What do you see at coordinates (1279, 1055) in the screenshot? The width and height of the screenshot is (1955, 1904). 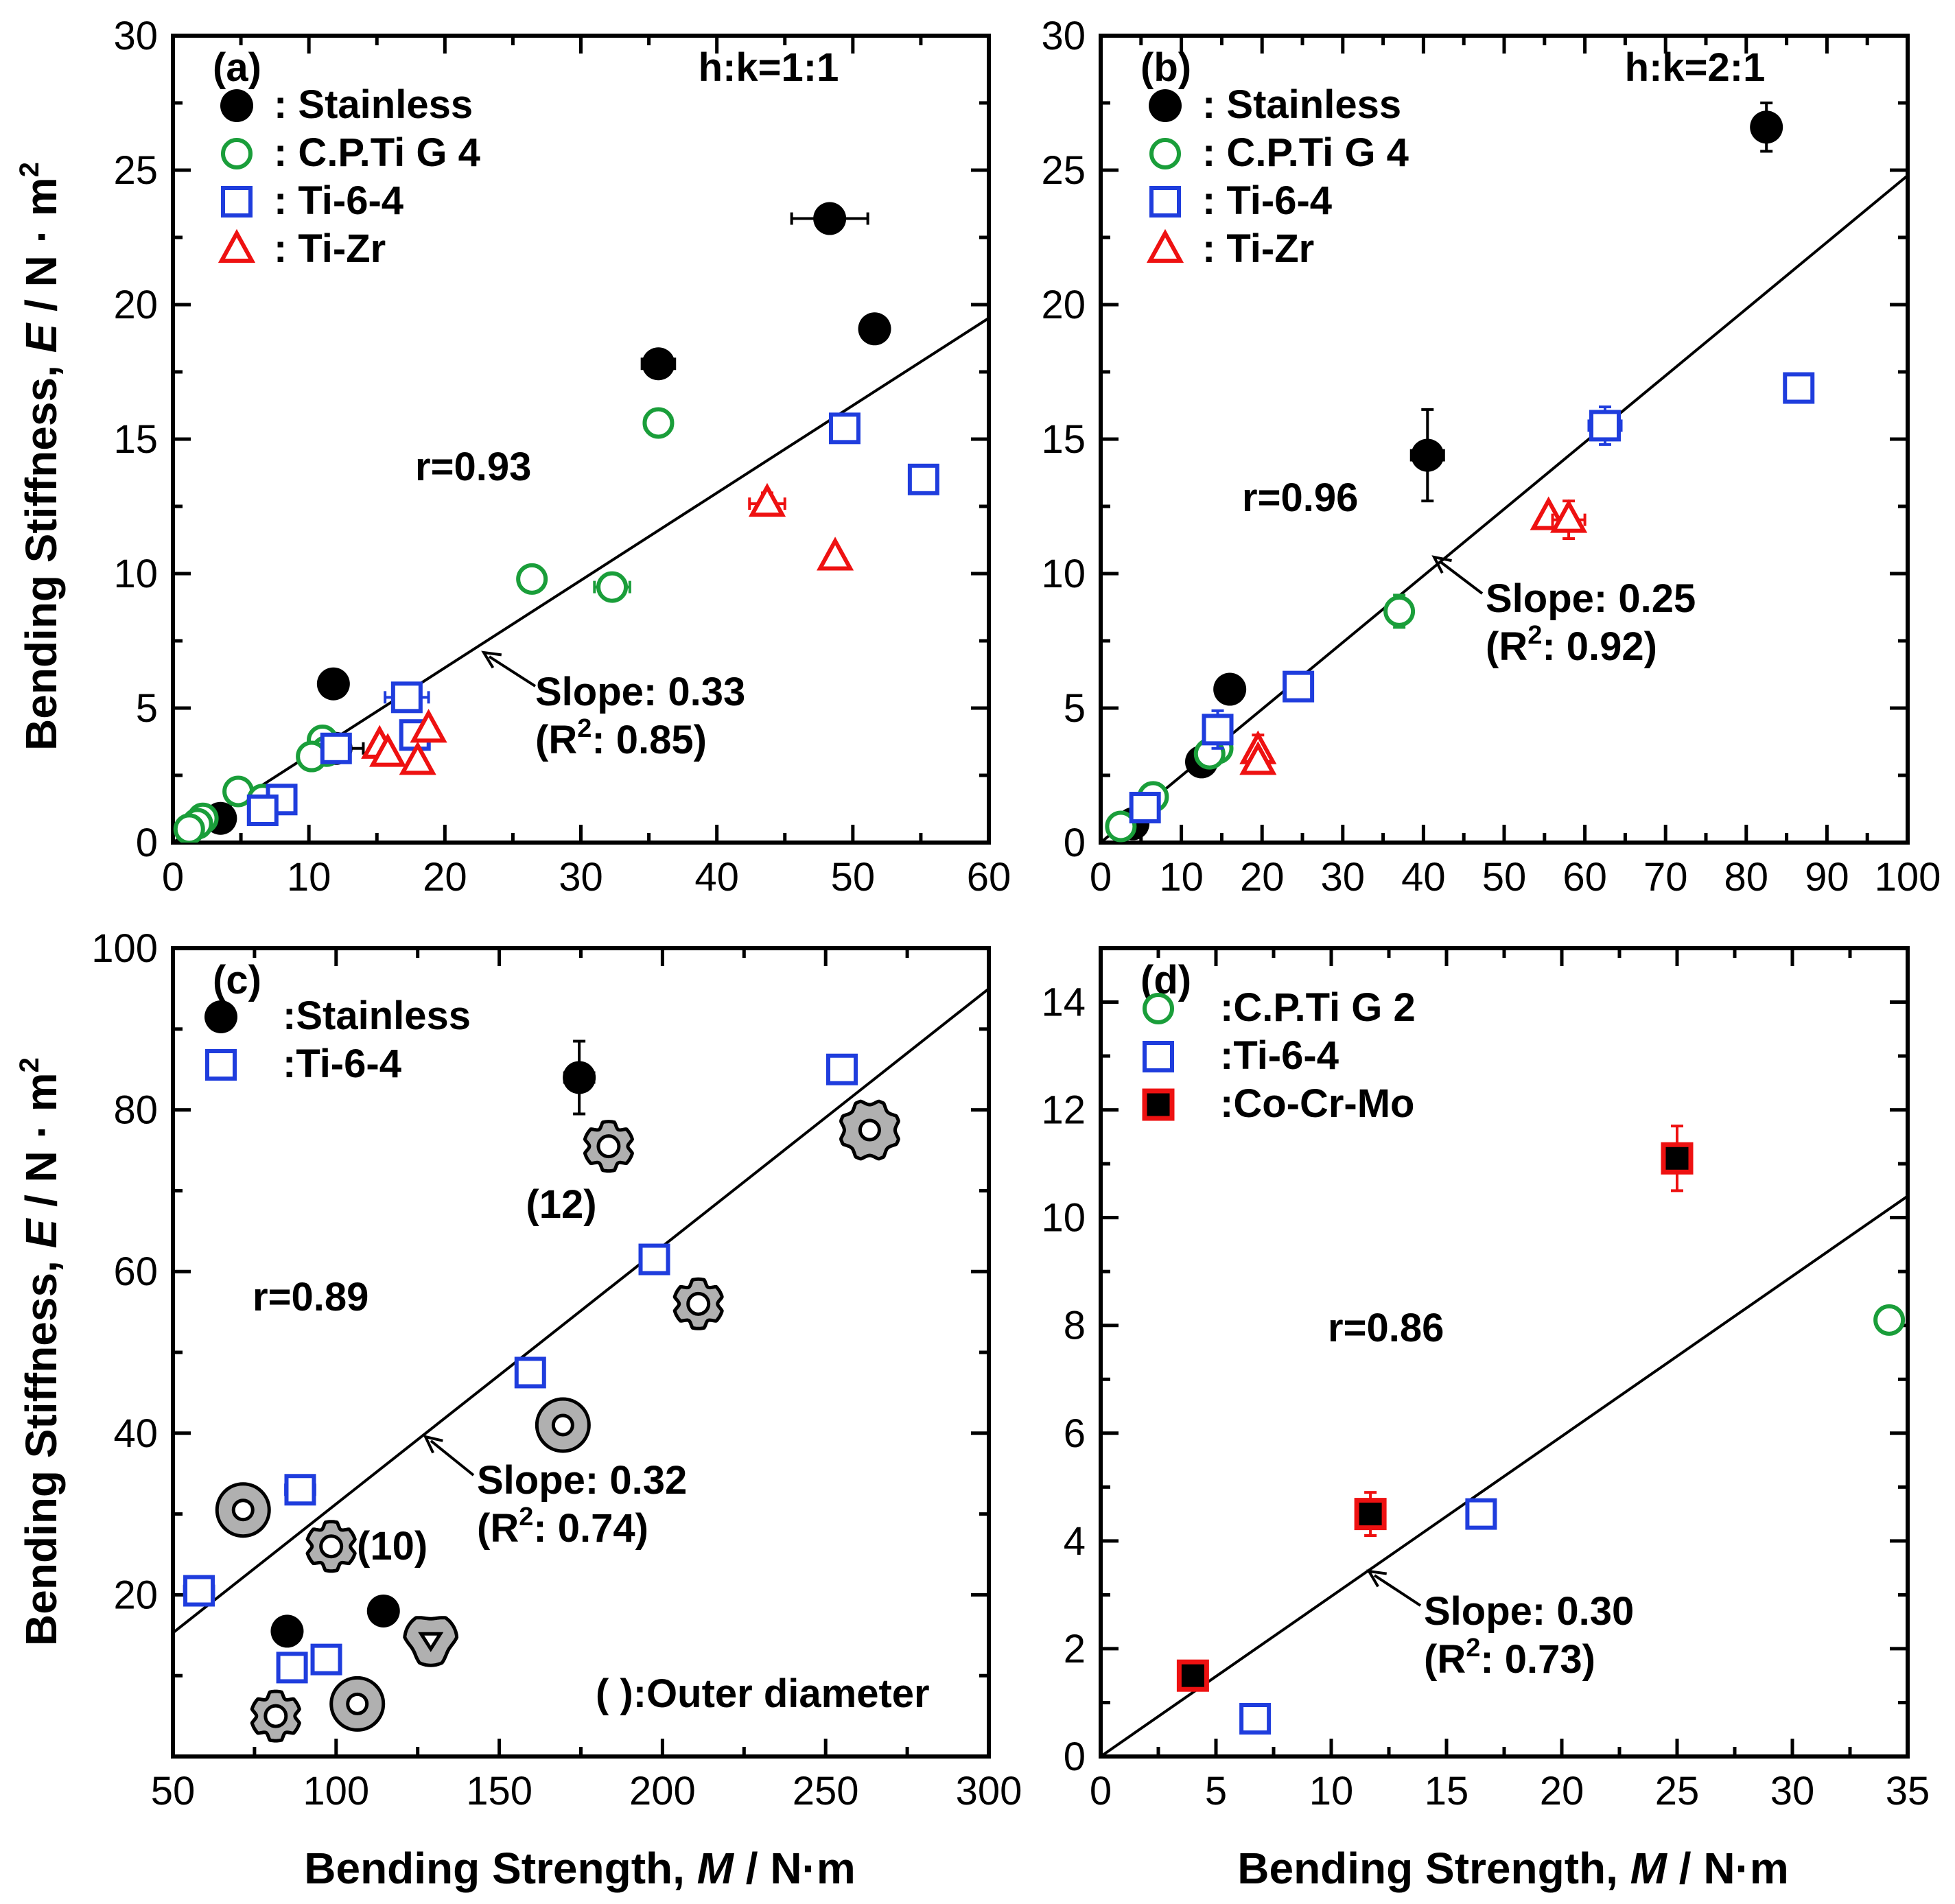 I see `legend-label: :Ti-6-4` at bounding box center [1279, 1055].